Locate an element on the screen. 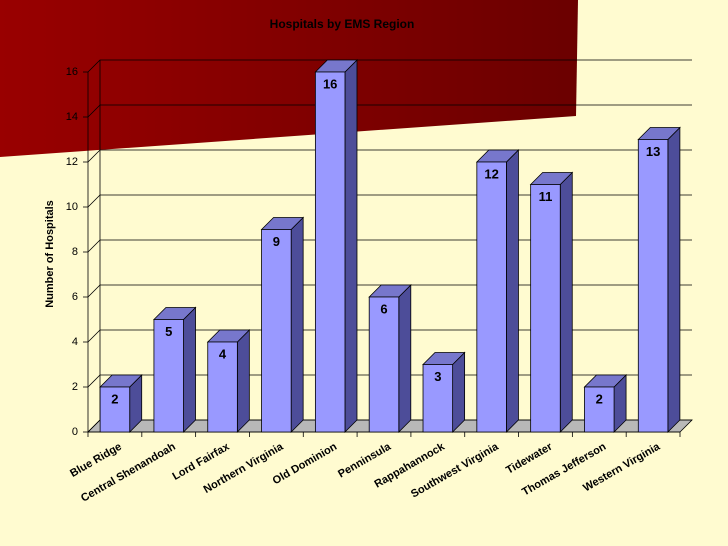 The height and width of the screenshot is (546, 728). y-tick-label: 8 is located at coordinates (75, 252).